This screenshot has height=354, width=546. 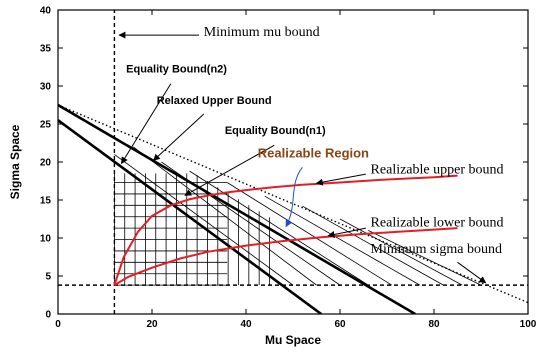 I want to click on arrow-real_lower, so click(x=346, y=232).